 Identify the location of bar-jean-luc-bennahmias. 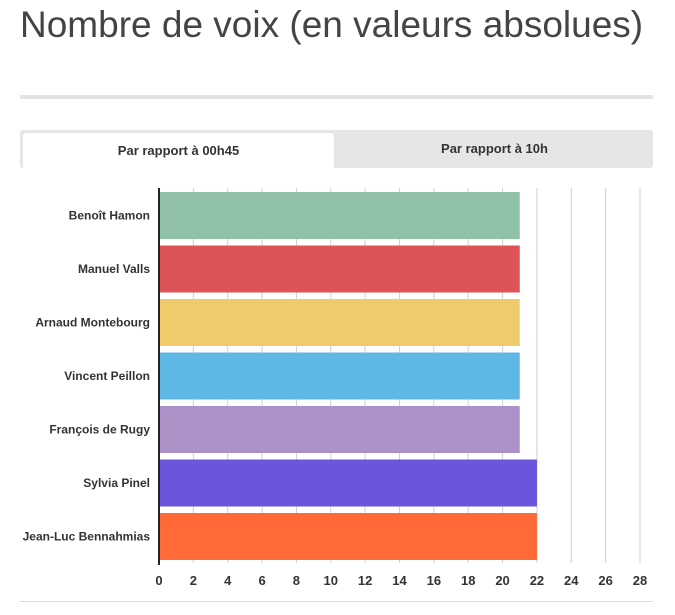
(348, 536).